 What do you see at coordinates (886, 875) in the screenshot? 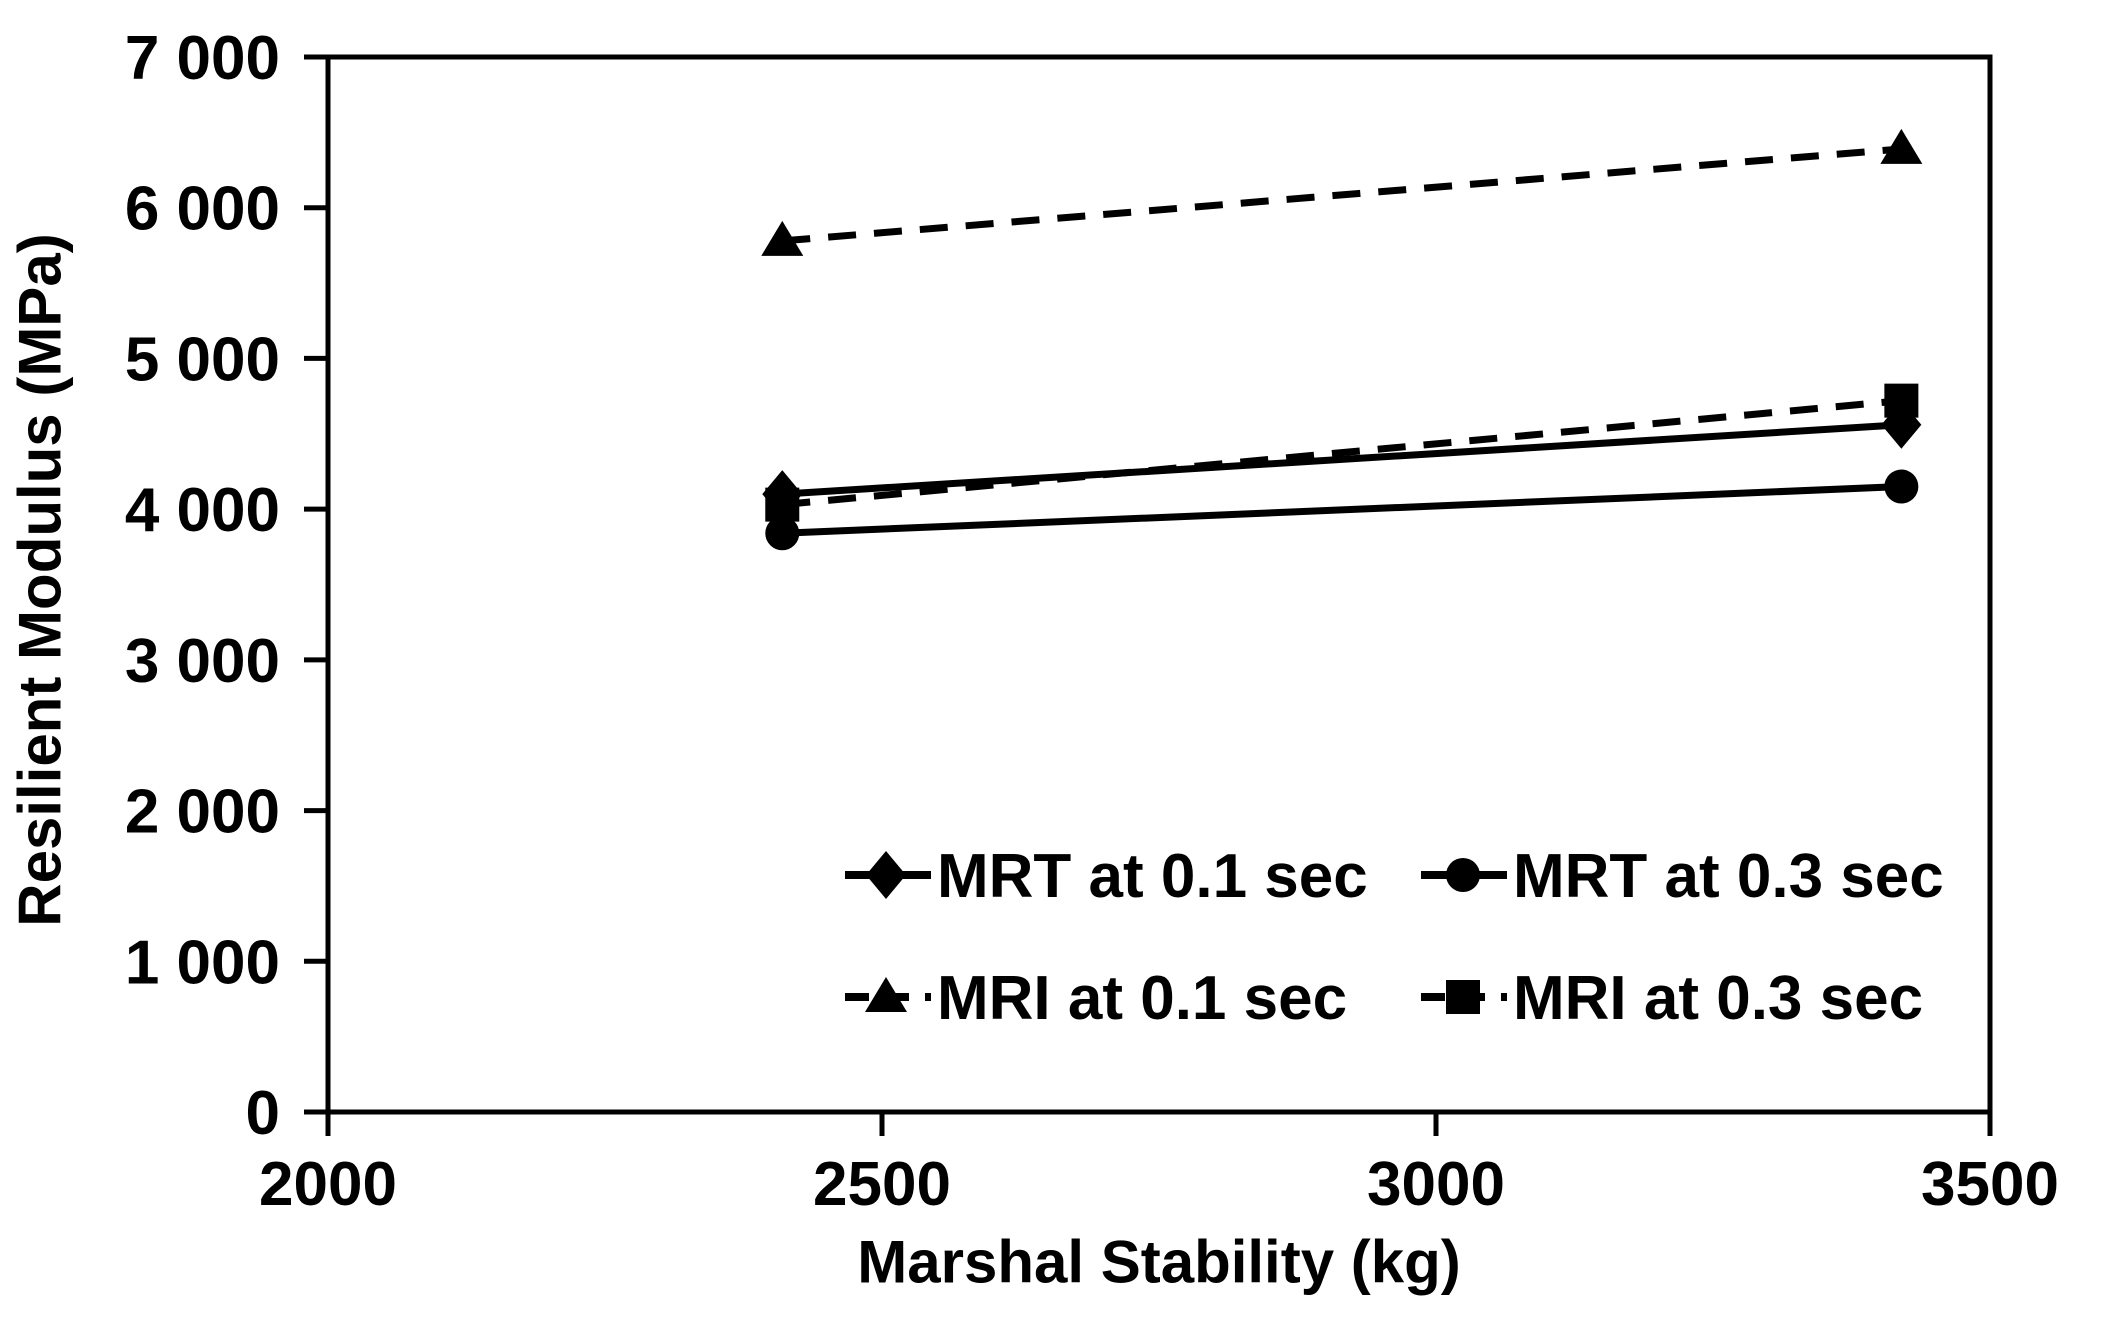
I see `legend-marker-mrt-at-0-1-sec` at bounding box center [886, 875].